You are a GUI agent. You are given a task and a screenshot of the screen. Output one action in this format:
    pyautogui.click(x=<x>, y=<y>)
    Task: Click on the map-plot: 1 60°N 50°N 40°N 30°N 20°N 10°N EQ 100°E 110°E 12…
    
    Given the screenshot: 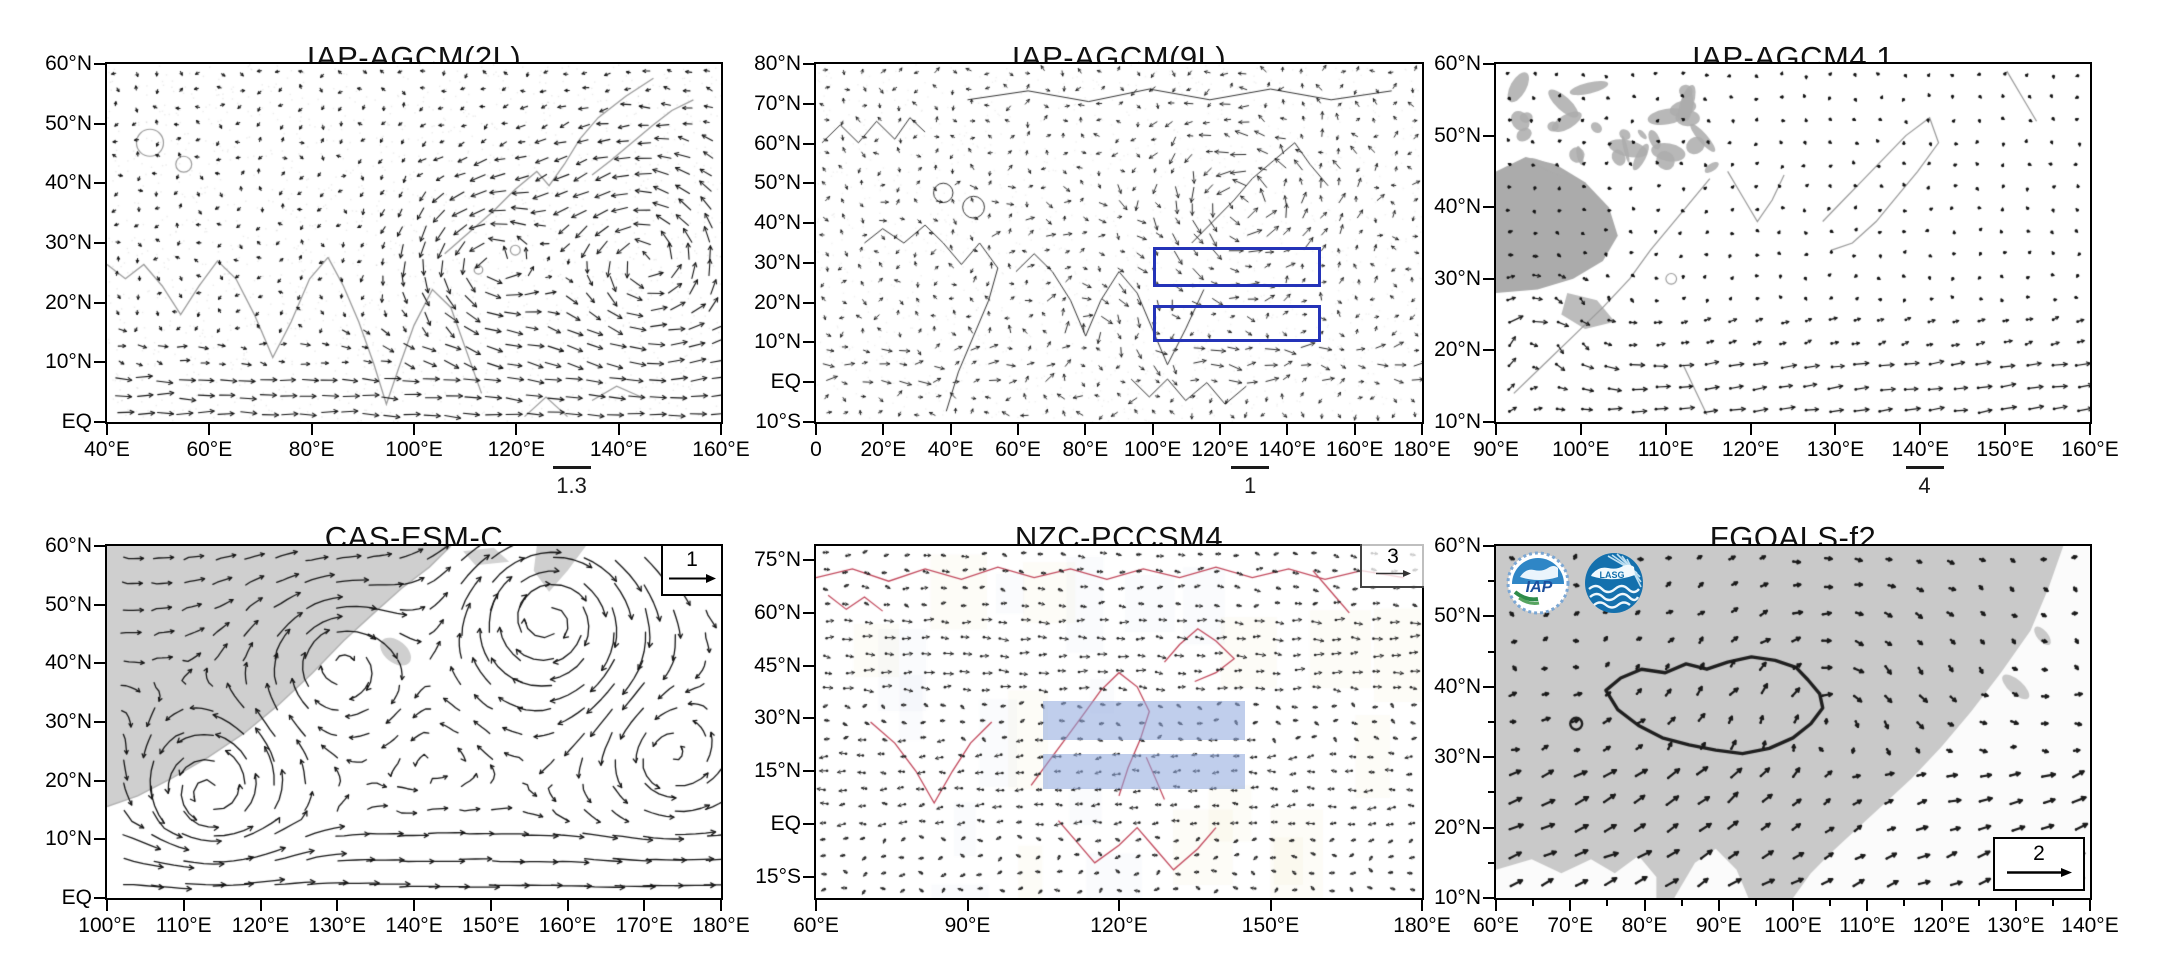 What is the action you would take?
    pyautogui.click(x=397, y=735)
    